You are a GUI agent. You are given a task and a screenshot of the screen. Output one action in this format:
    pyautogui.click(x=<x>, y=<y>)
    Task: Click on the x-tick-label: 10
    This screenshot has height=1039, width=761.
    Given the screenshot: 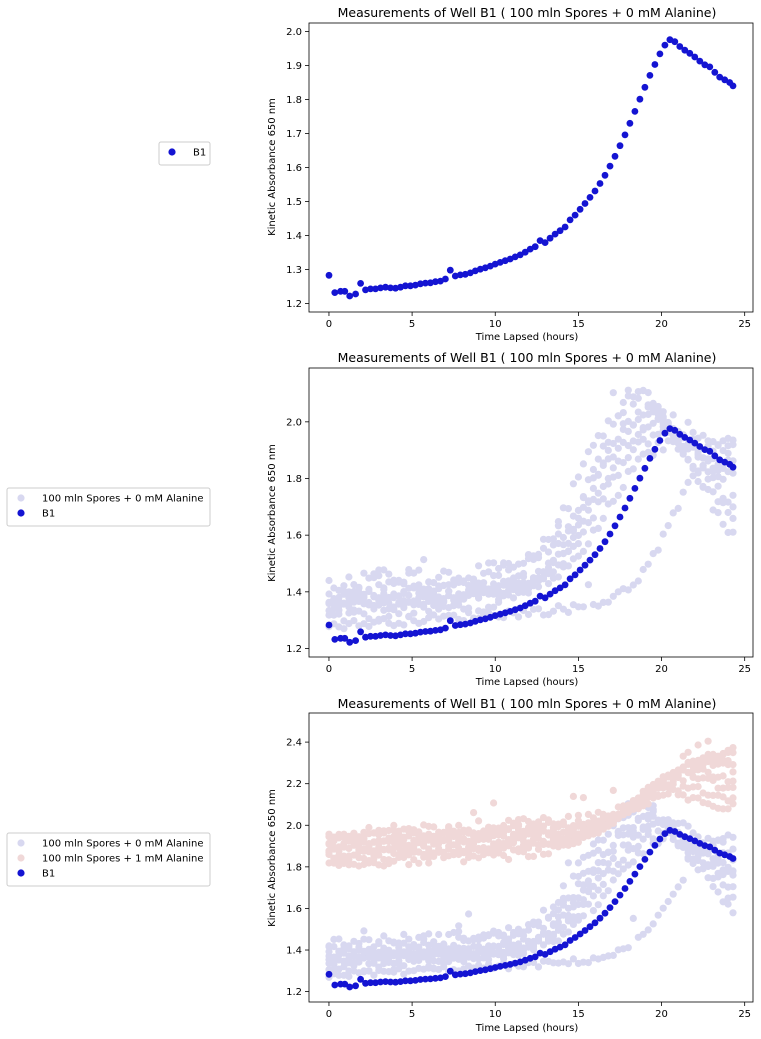 What is the action you would take?
    pyautogui.click(x=495, y=324)
    